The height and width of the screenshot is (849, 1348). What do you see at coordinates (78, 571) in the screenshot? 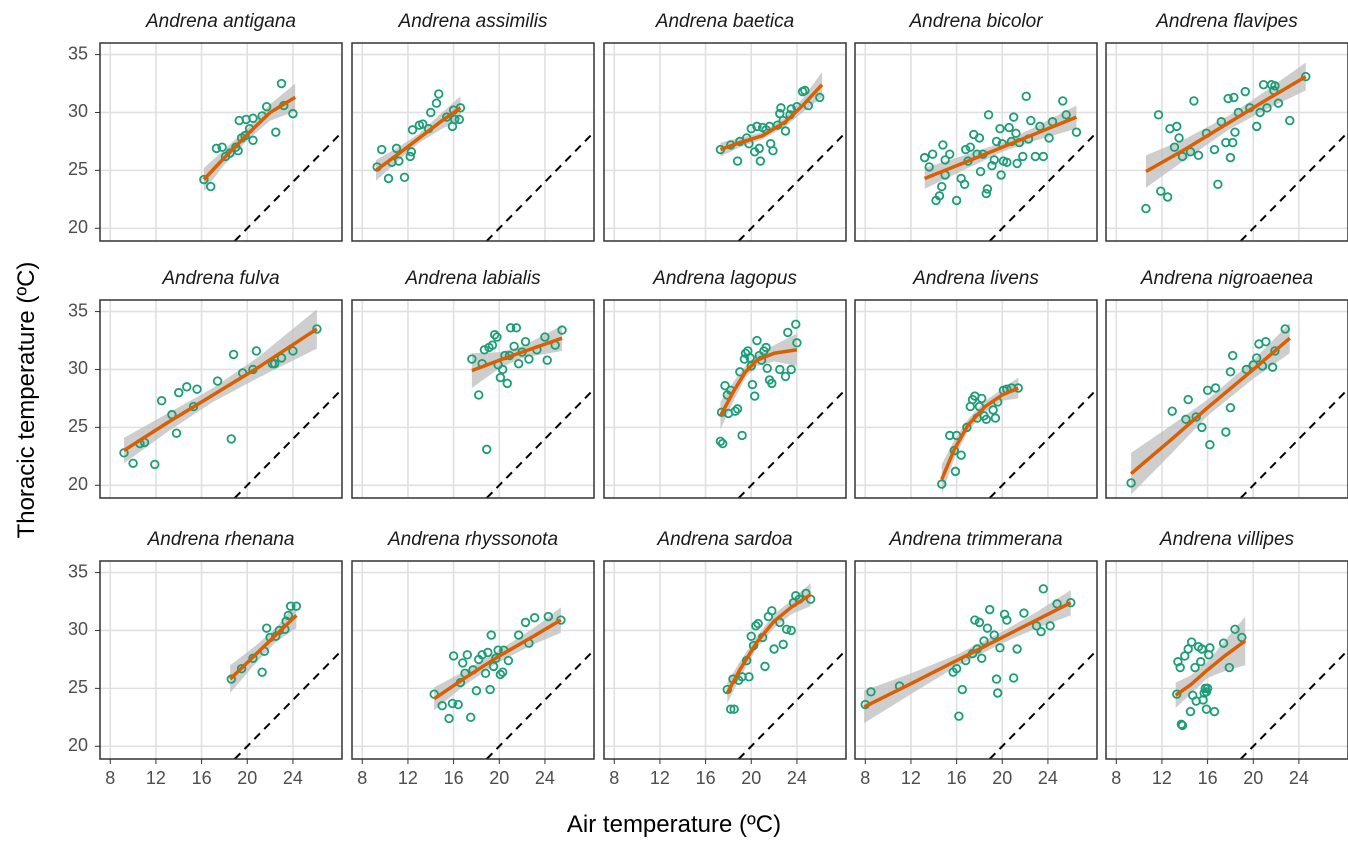
I see `y-tick-label: 35` at bounding box center [78, 571].